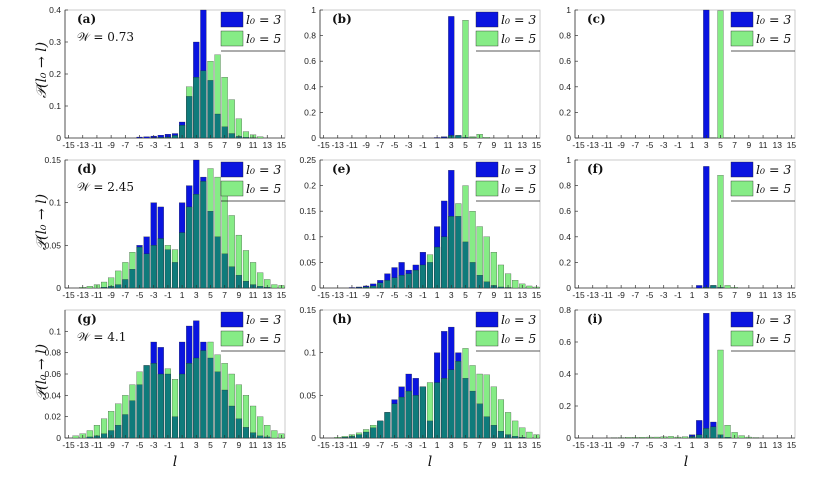  Describe the element at coordinates (52, 374) in the screenshot. I see `y-tick-label: 0.06` at that location.